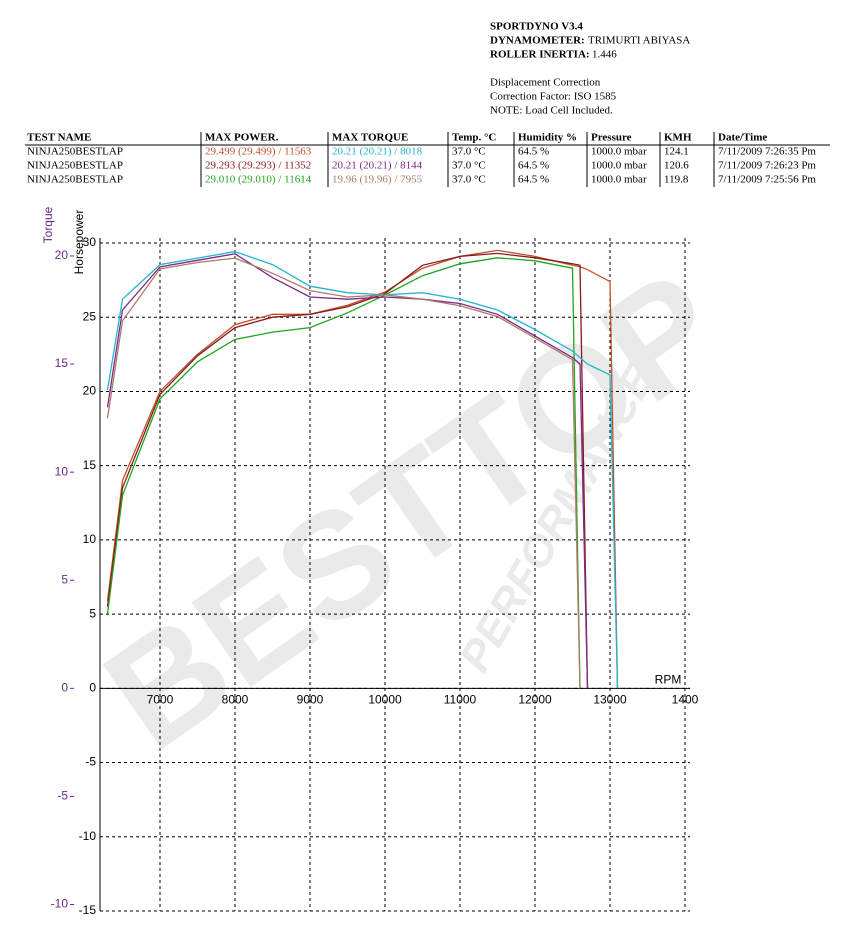  I want to click on table-cell: 7/11/2009 7:26:23 Pm, so click(767, 166).